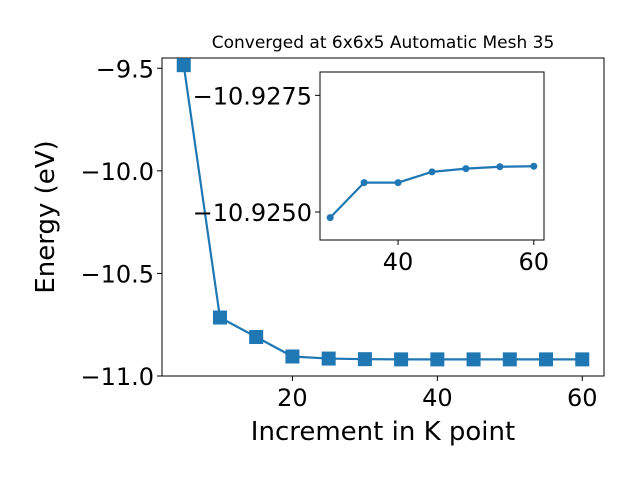 This screenshot has width=640, height=480. I want to click on y-axis-label: Energy (eV), so click(46, 216).